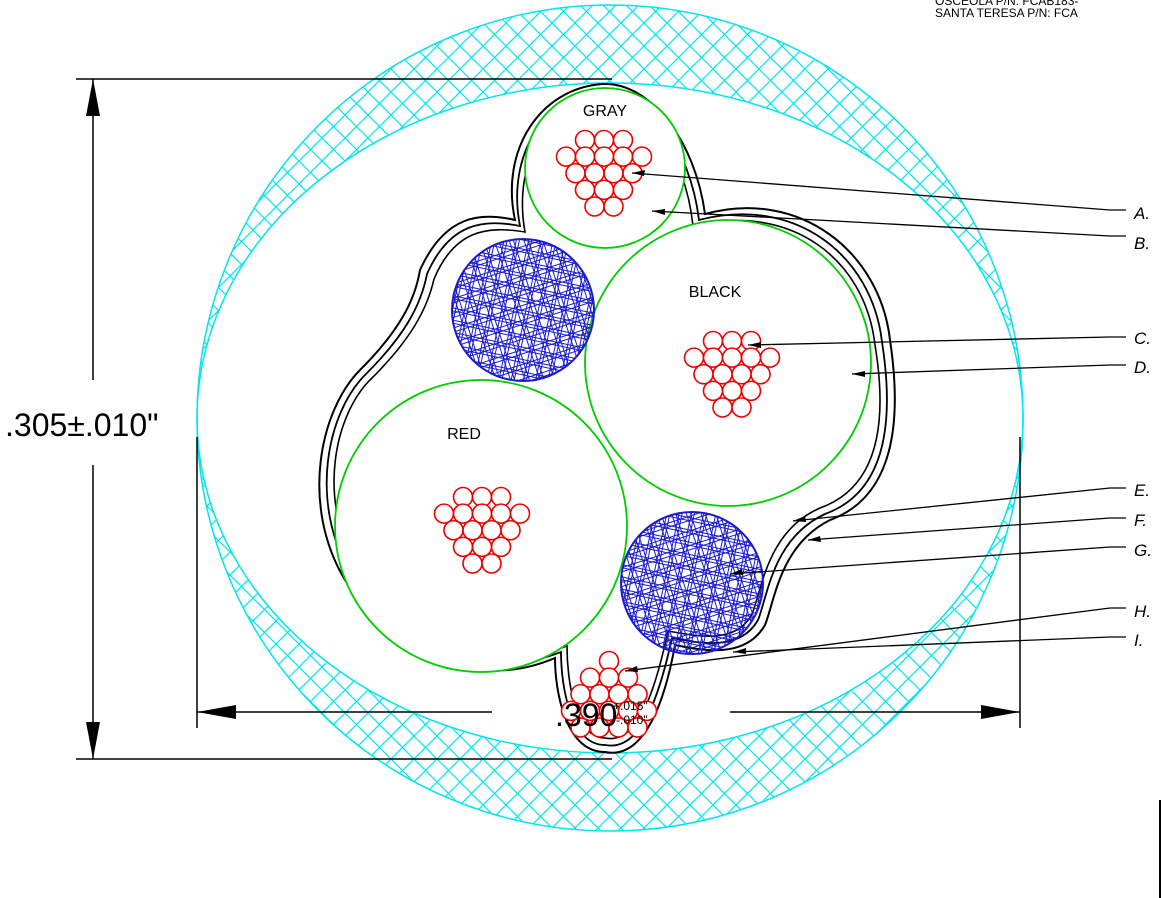  Describe the element at coordinates (586, 715) in the screenshot. I see `width-dimension-label: .390` at that location.